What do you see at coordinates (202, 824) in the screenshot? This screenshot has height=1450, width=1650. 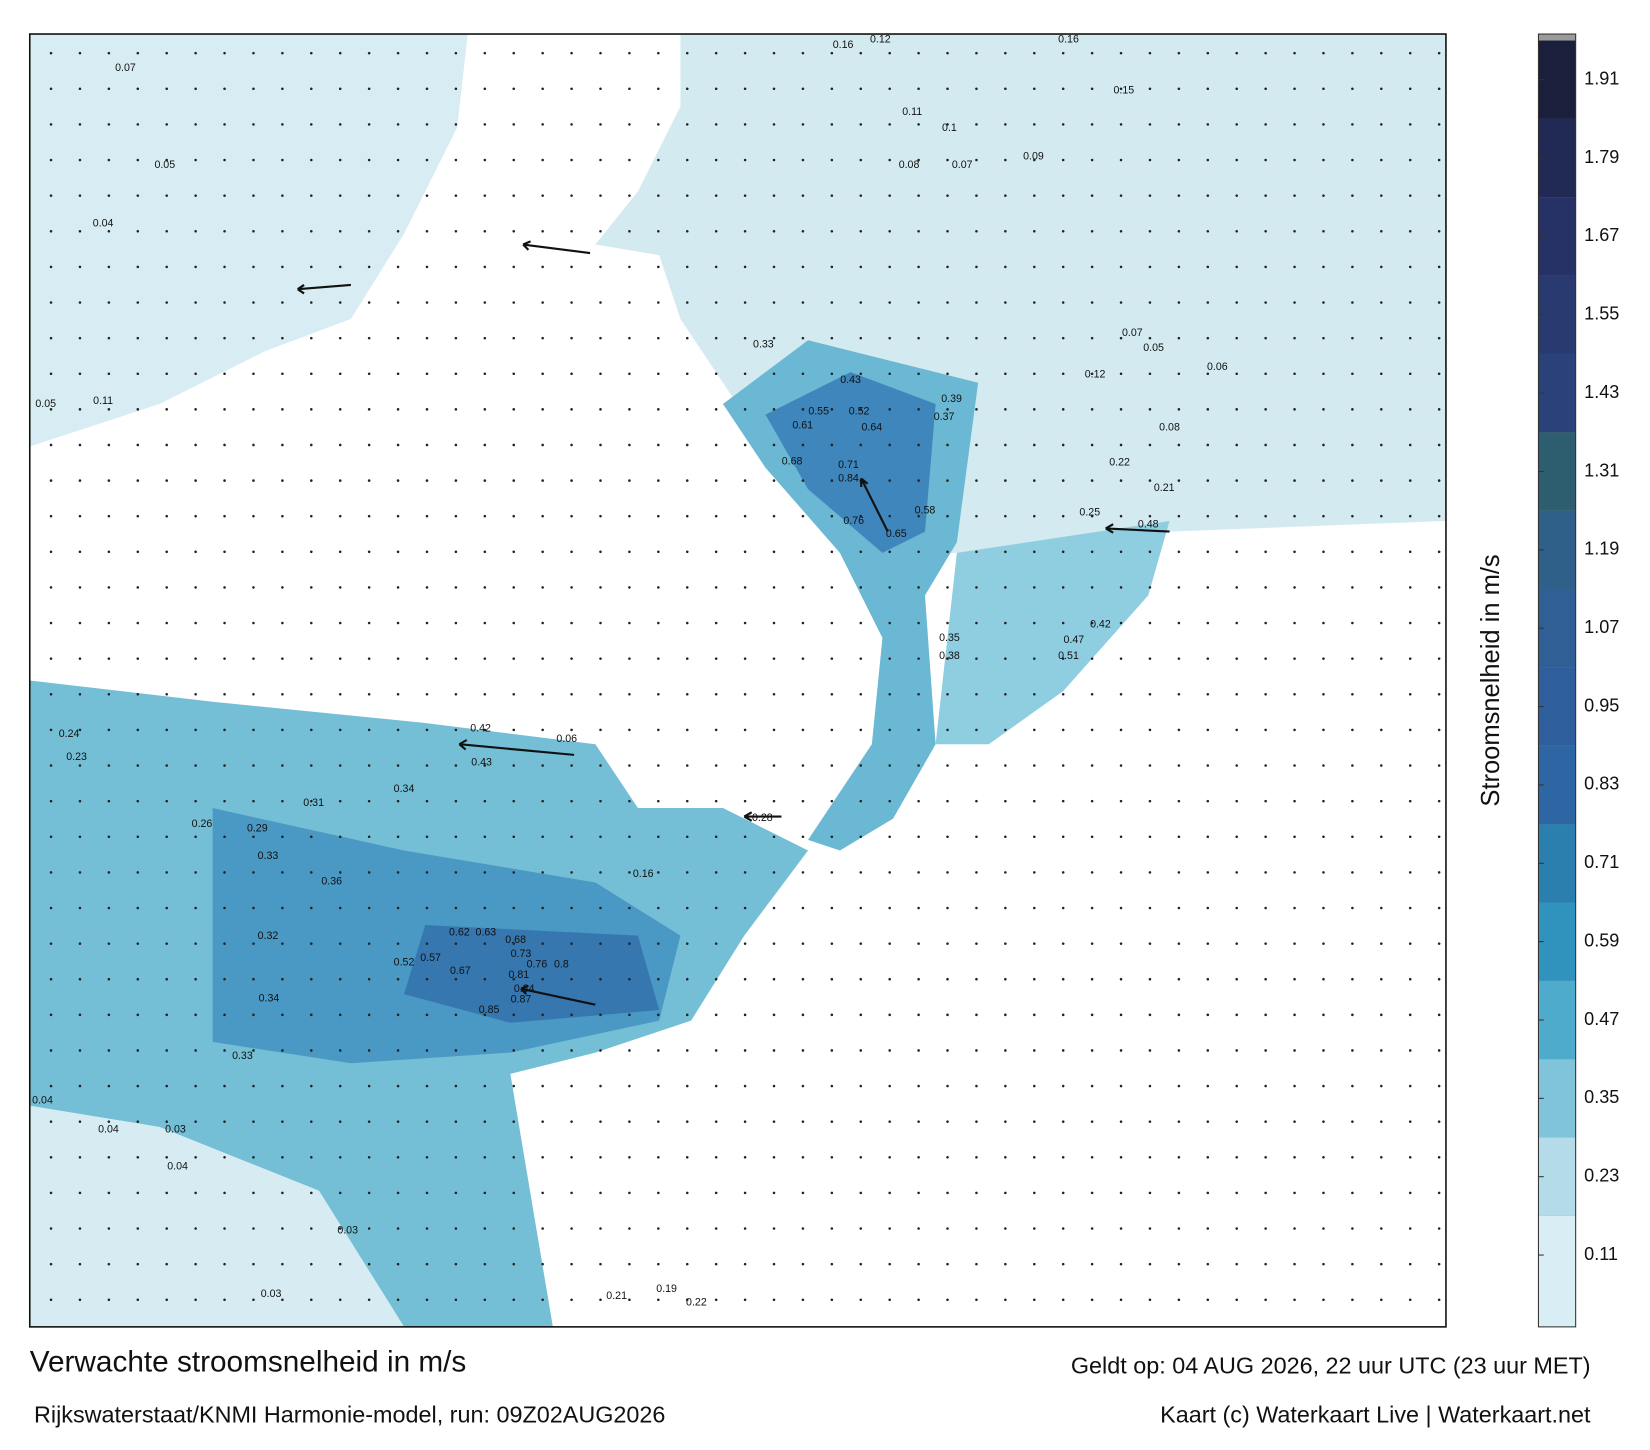 I see `speed-label: 0.26` at bounding box center [202, 824].